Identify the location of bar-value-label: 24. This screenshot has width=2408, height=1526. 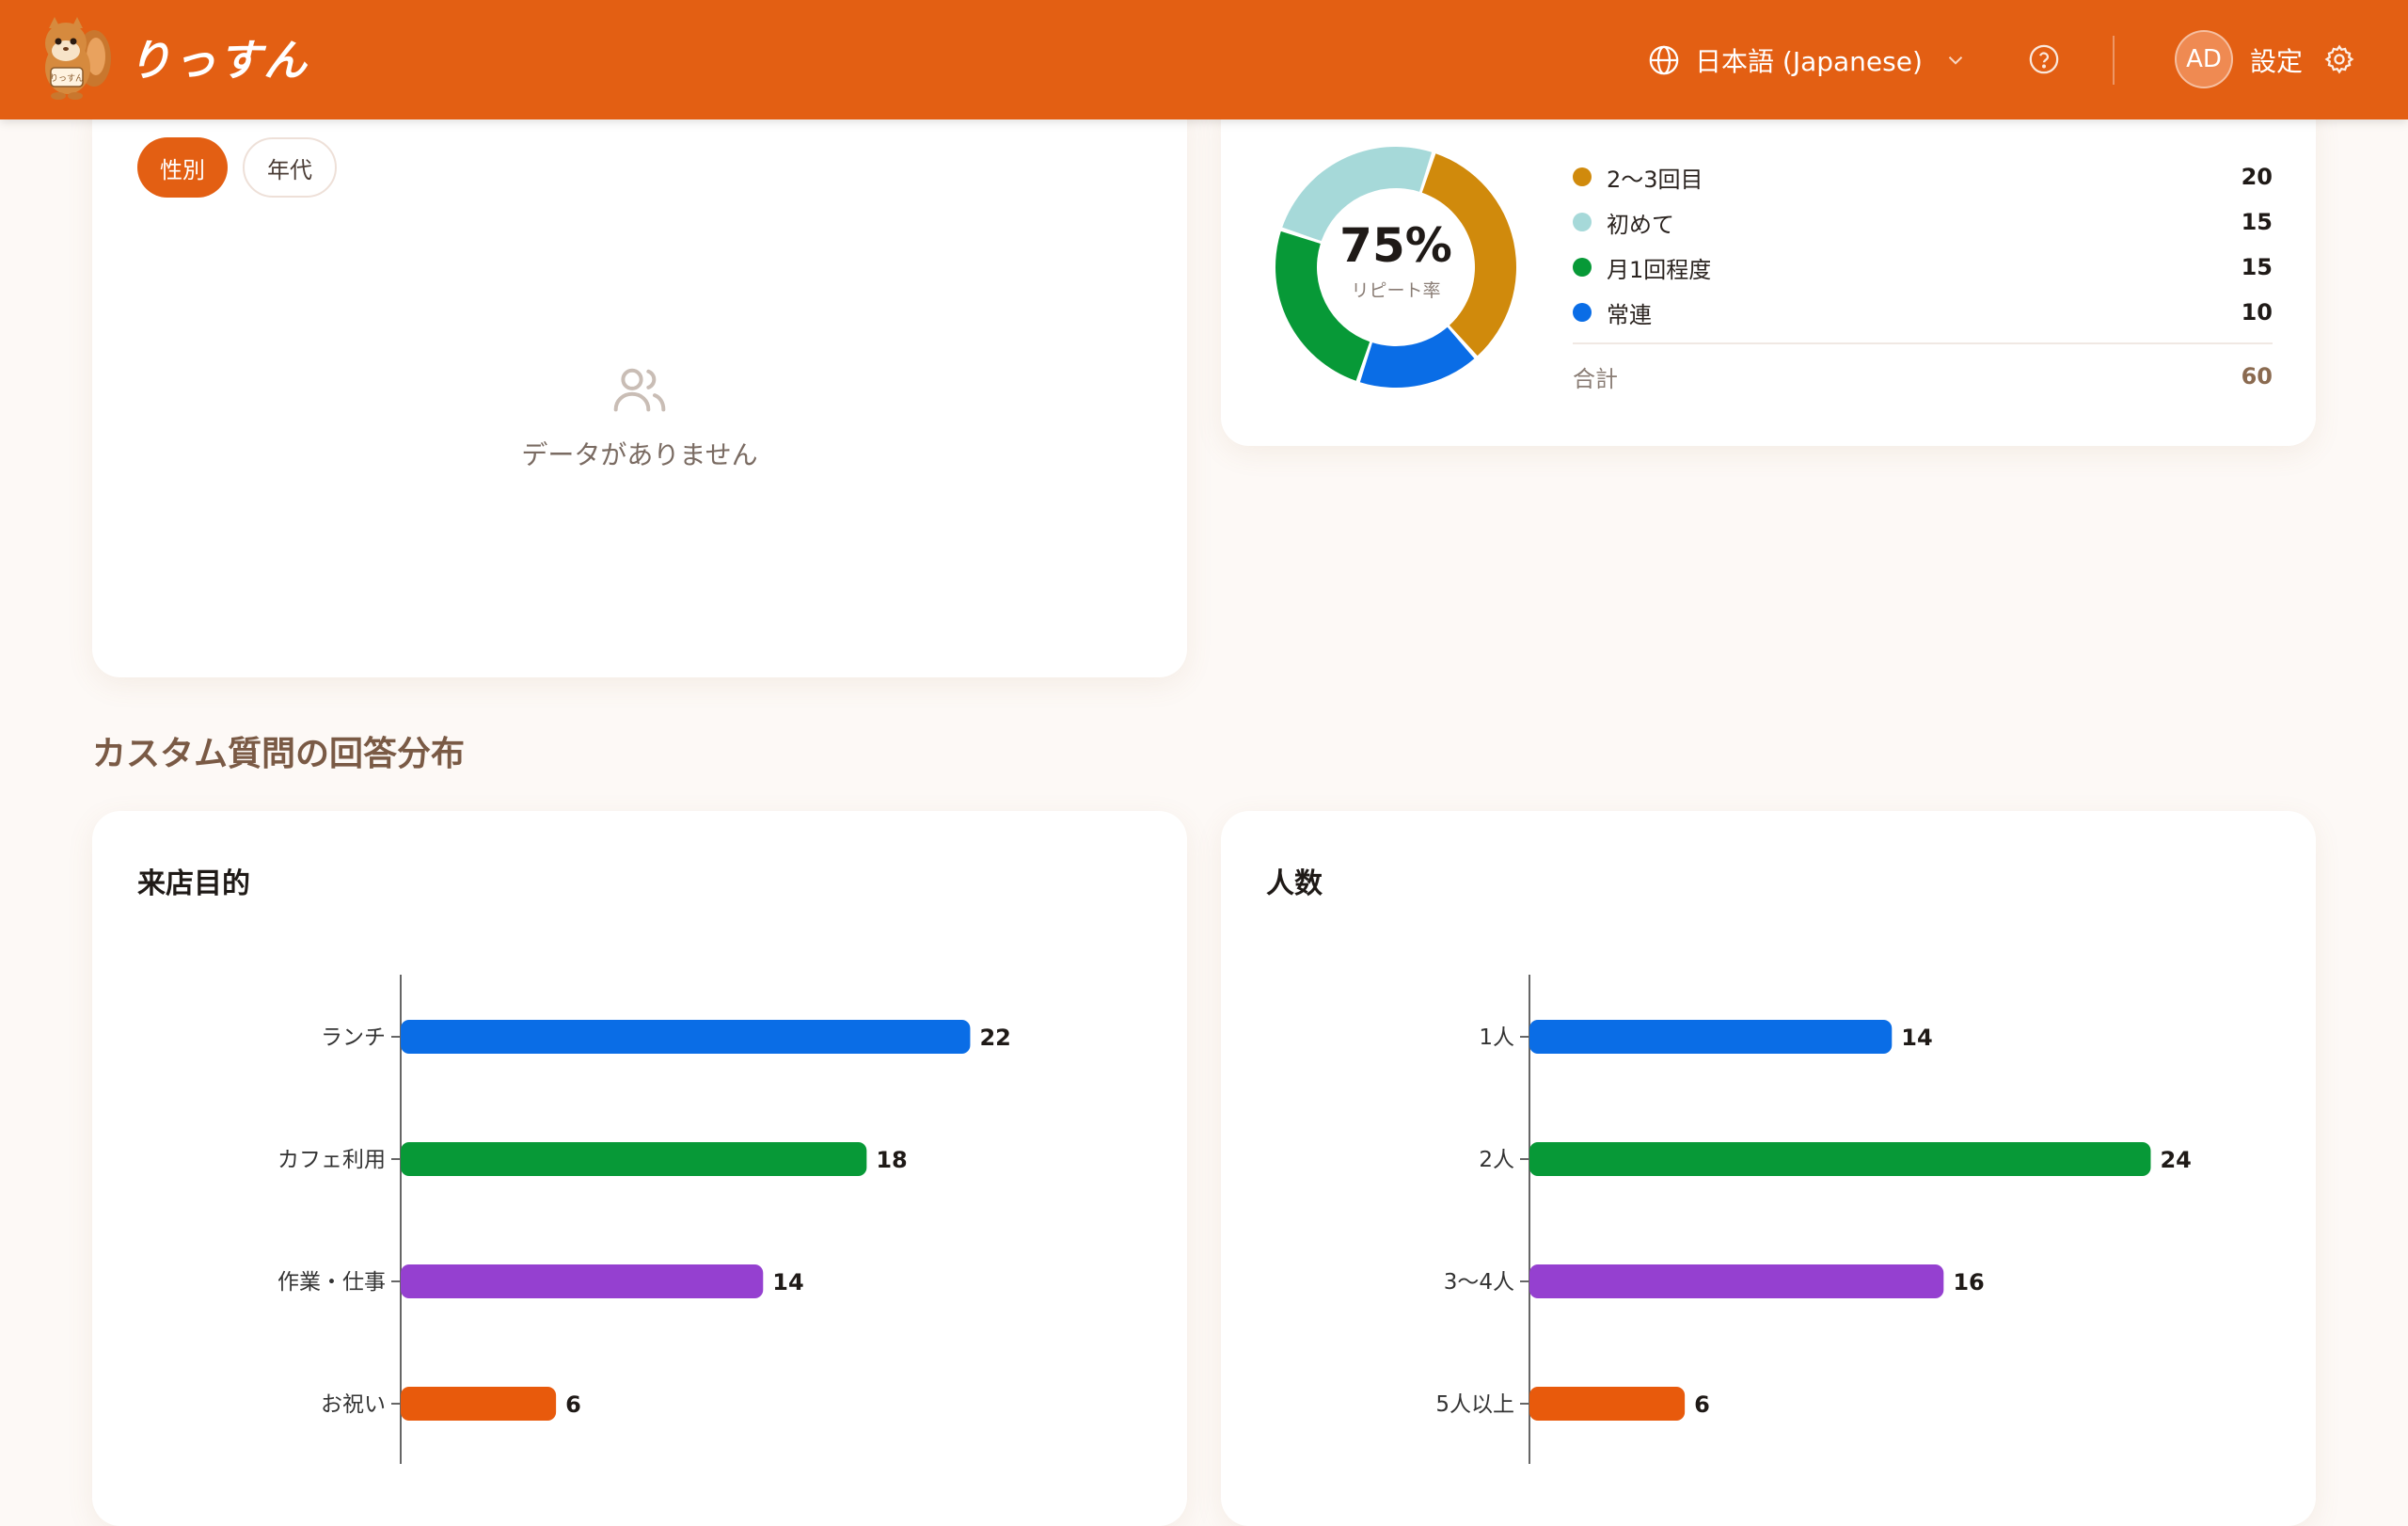
(2176, 1160).